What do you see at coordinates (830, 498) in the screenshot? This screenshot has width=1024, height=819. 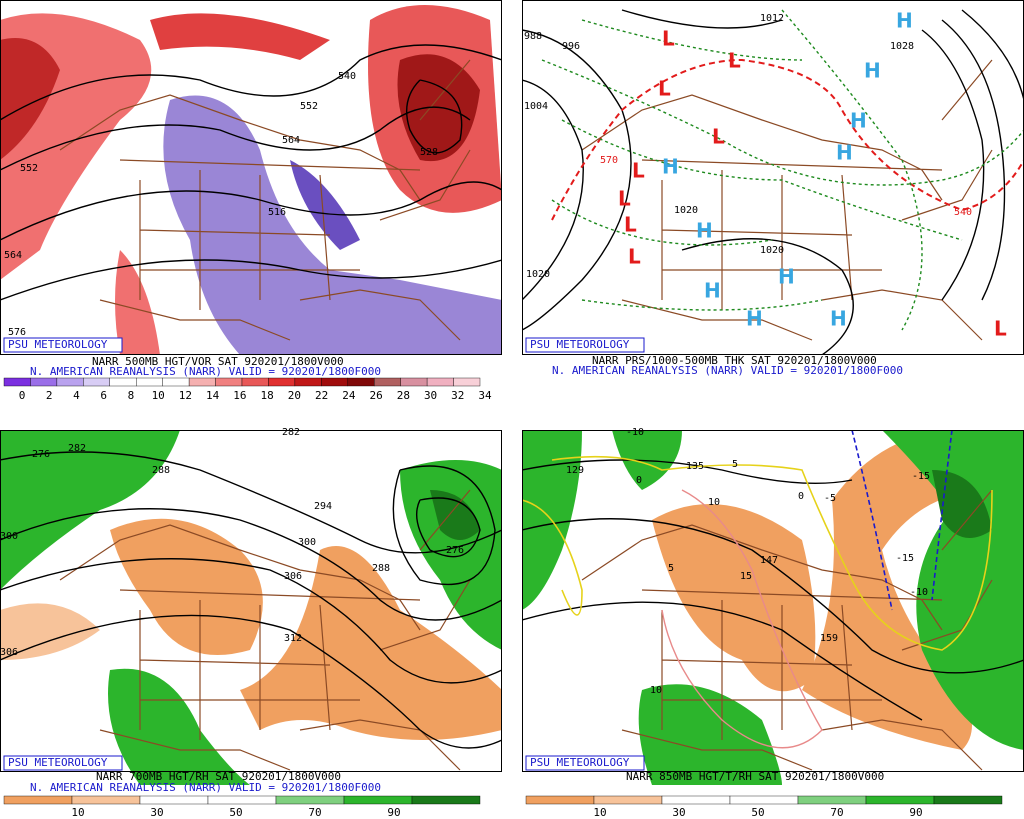 I see `contour-label: -5` at bounding box center [830, 498].